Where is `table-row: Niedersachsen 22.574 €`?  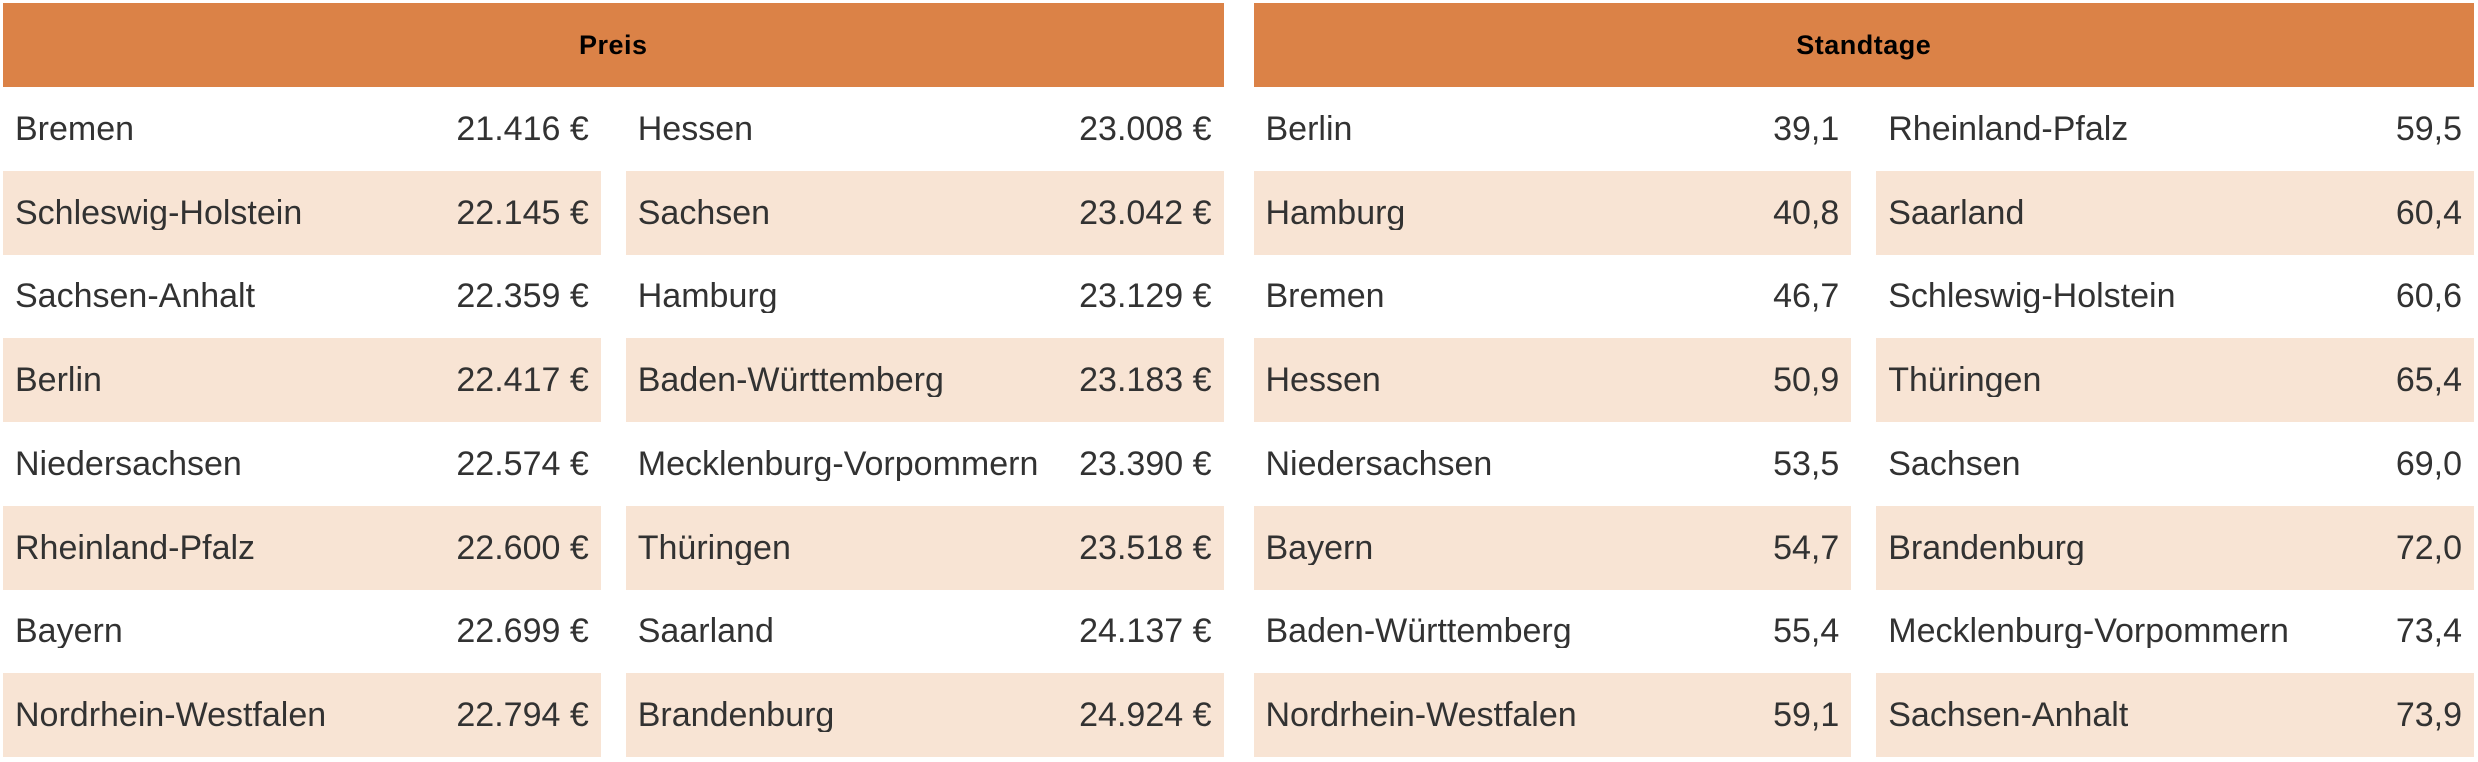
table-row: Niedersachsen 22.574 € is located at coordinates (302, 464).